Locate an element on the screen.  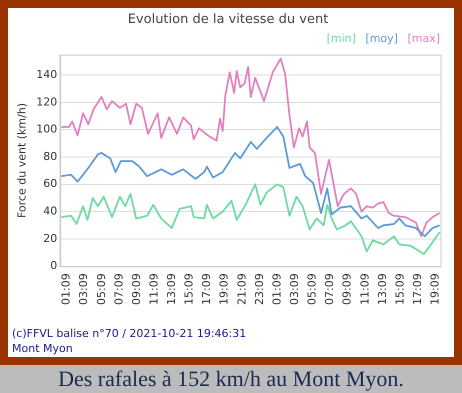
y-tick-label: 120 is located at coordinates (47, 101).